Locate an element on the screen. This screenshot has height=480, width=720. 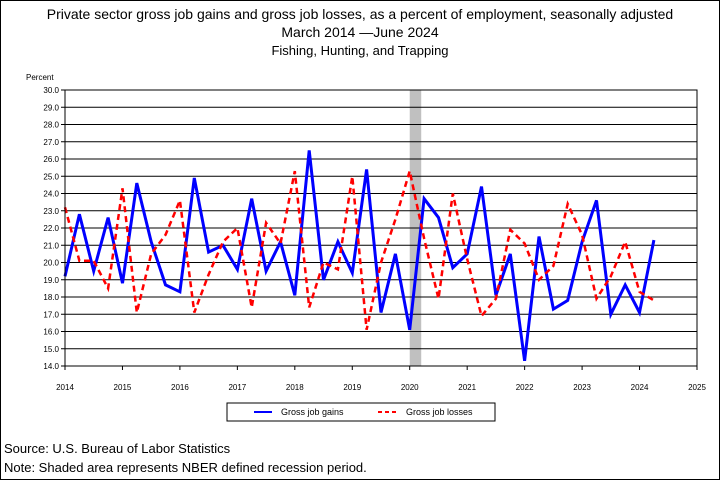
legend-label-gains: Gross job gains is located at coordinates (312, 412).